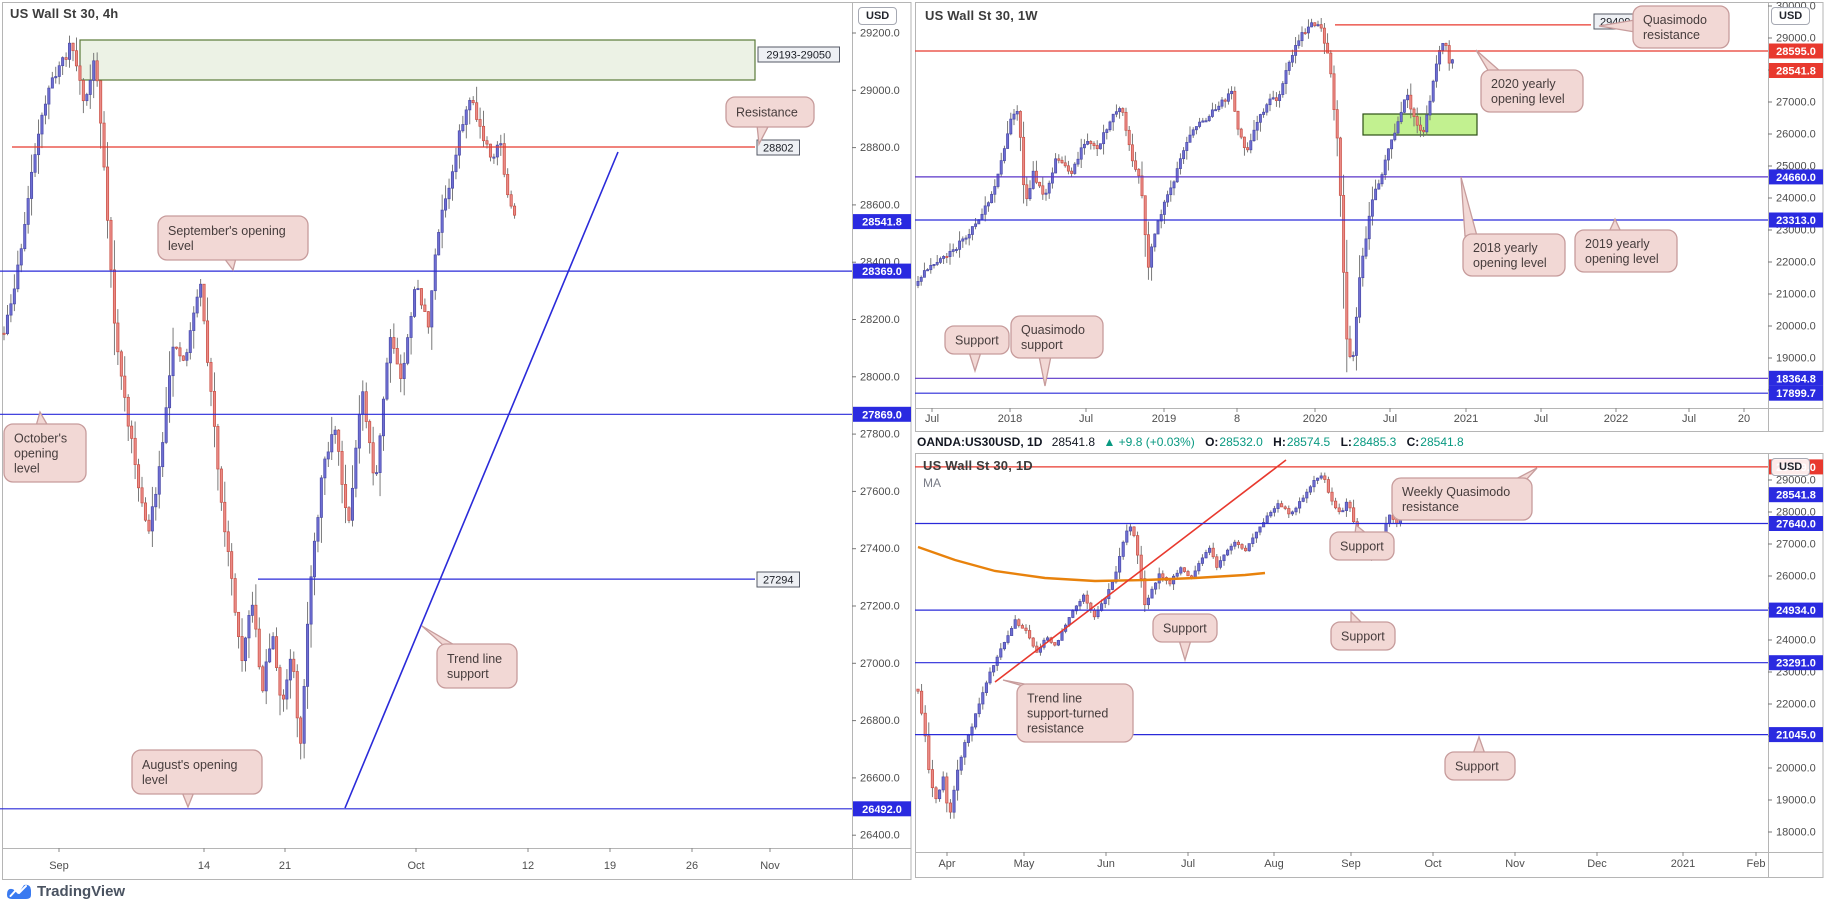 The width and height of the screenshot is (1824, 912). Describe the element at coordinates (882, 810) in the screenshot. I see `svg-text: 26492.0` at that location.